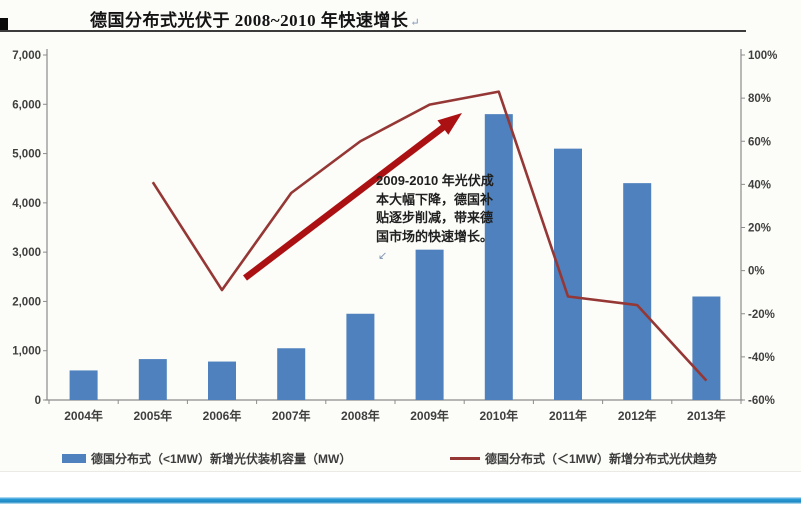 This screenshot has height=530, width=801. What do you see at coordinates (429, 324) in the screenshot?
I see `bar-2009年` at bounding box center [429, 324].